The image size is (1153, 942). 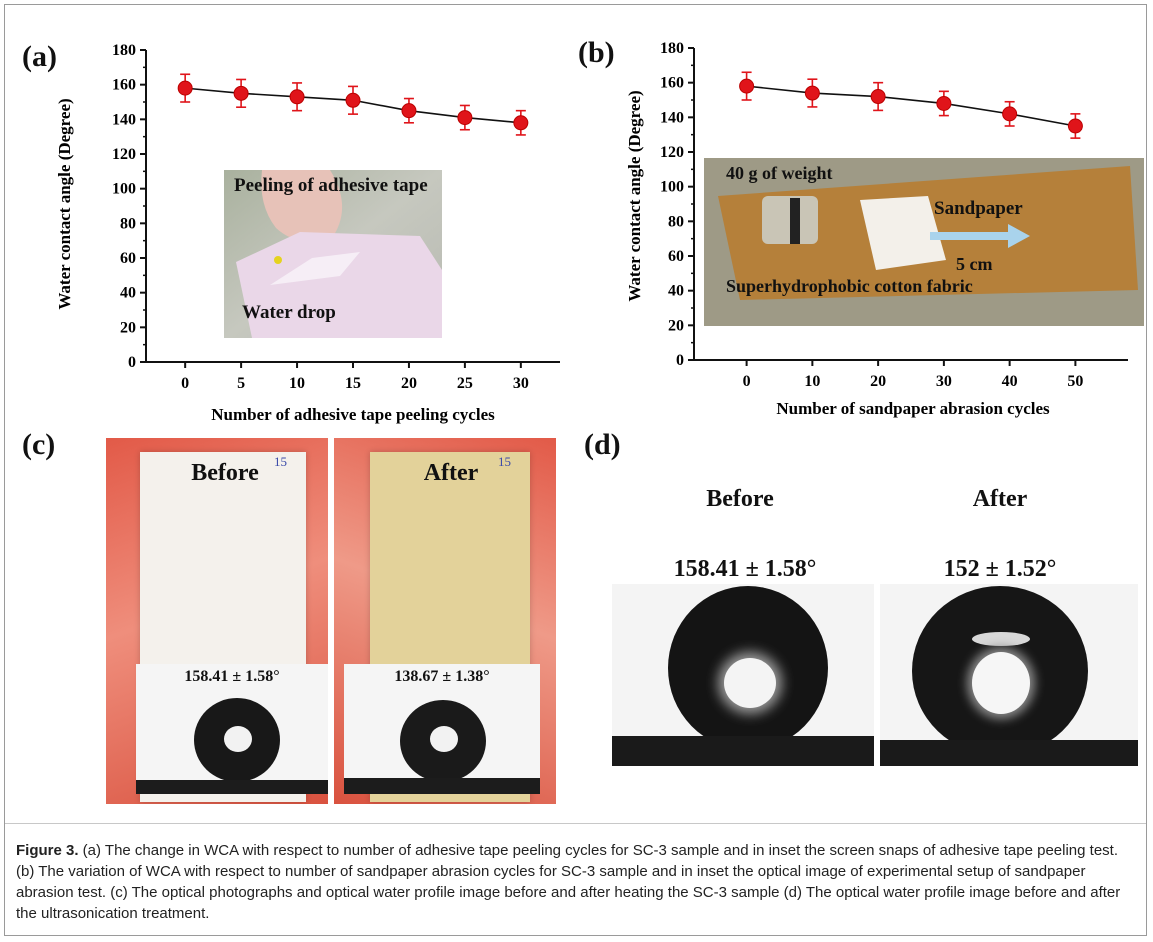 What do you see at coordinates (743, 675) in the screenshot?
I see `drop-image-before-d` at bounding box center [743, 675].